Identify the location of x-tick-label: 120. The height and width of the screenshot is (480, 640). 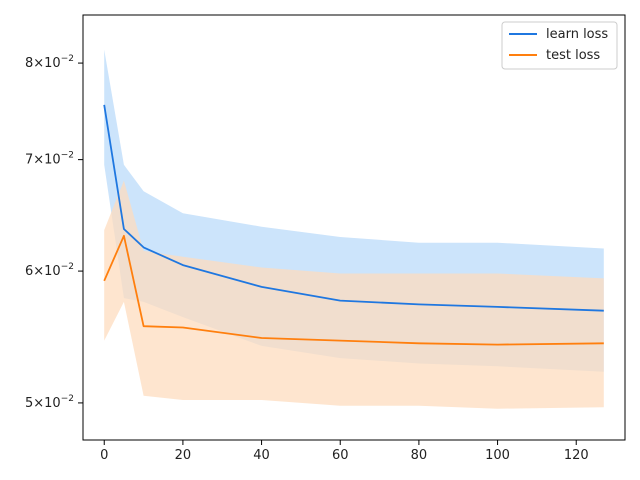
(576, 455).